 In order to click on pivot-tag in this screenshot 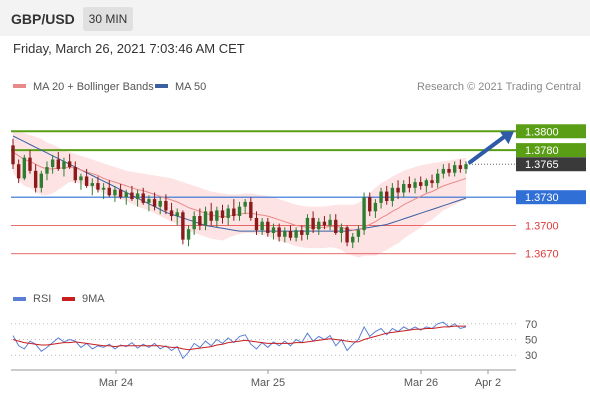, I will do `click(551, 197)`.